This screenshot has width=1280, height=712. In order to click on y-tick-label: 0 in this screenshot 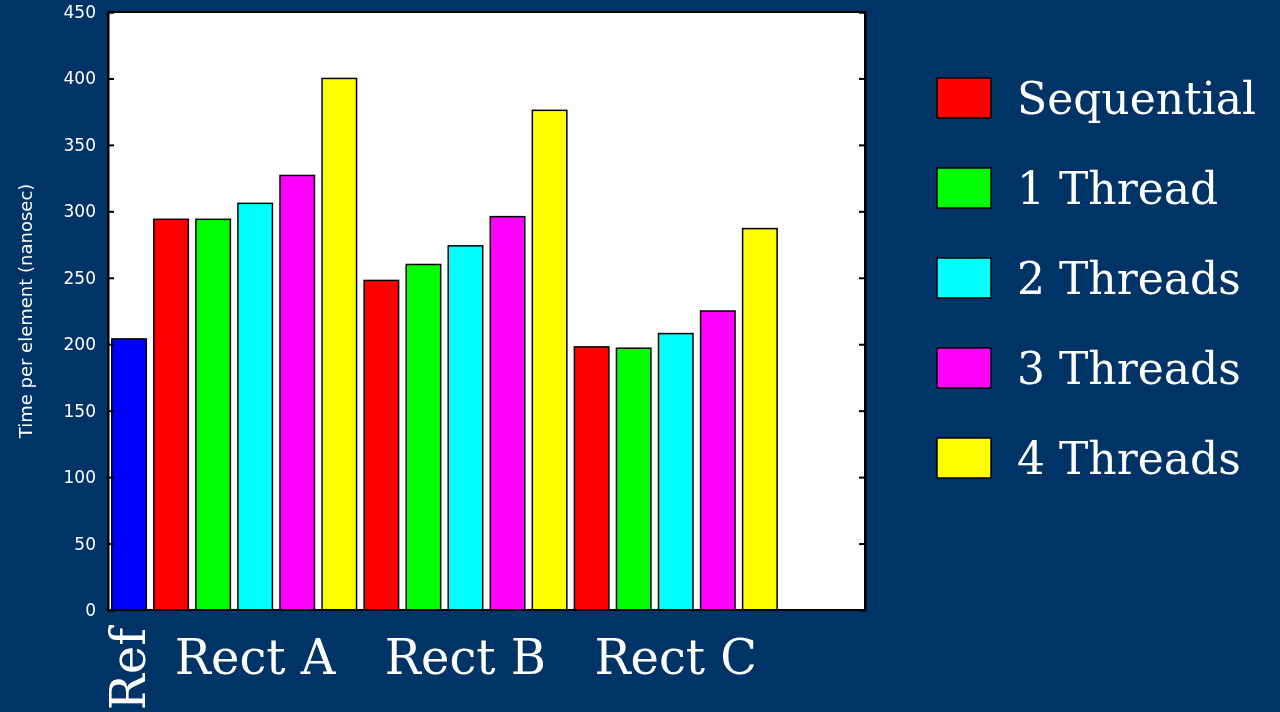, I will do `click(90, 609)`.